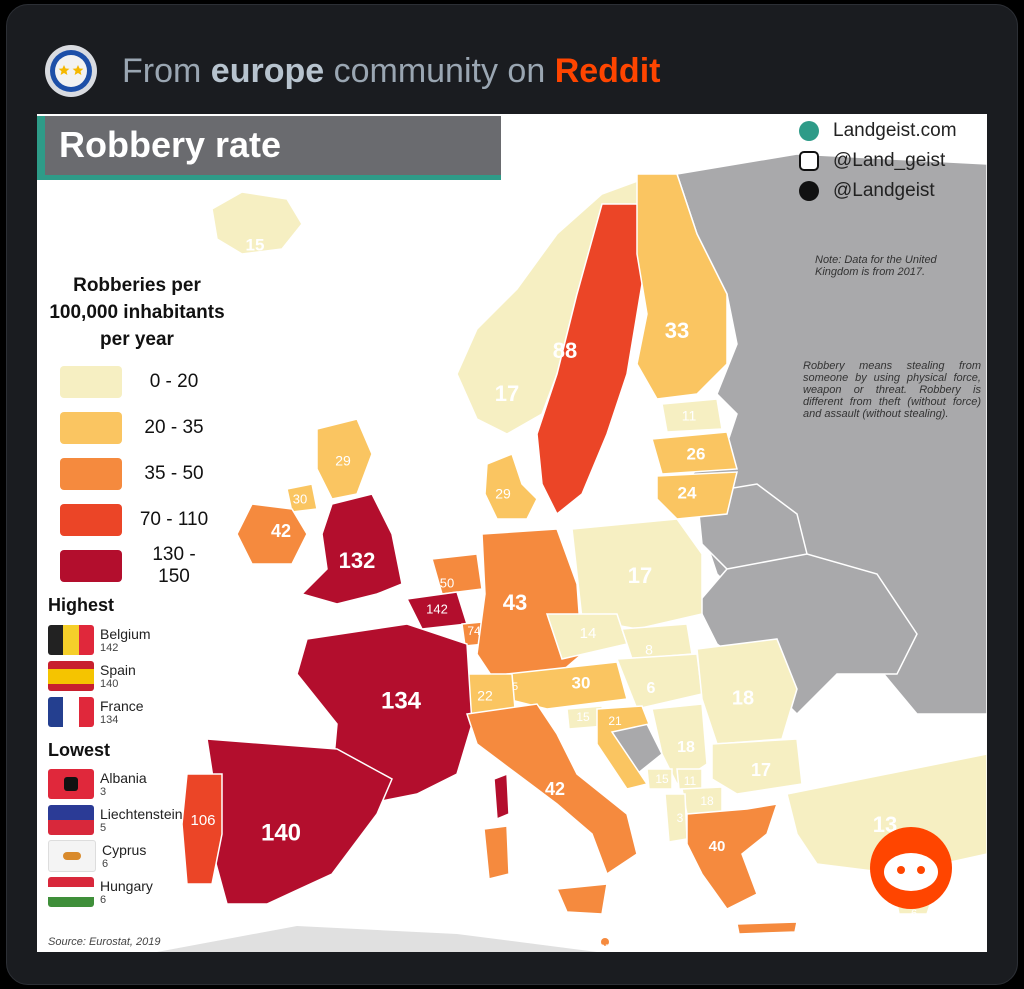  Describe the element at coordinates (281, 531) in the screenshot. I see `ireland-value: 42` at that location.